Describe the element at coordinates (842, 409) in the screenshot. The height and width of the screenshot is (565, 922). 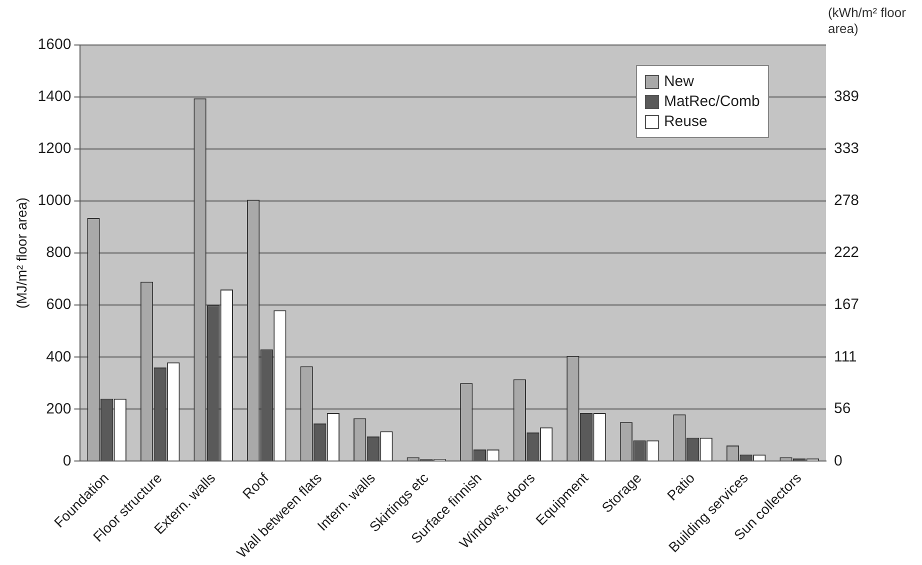
I see `y2-tick-label: 56` at that location.